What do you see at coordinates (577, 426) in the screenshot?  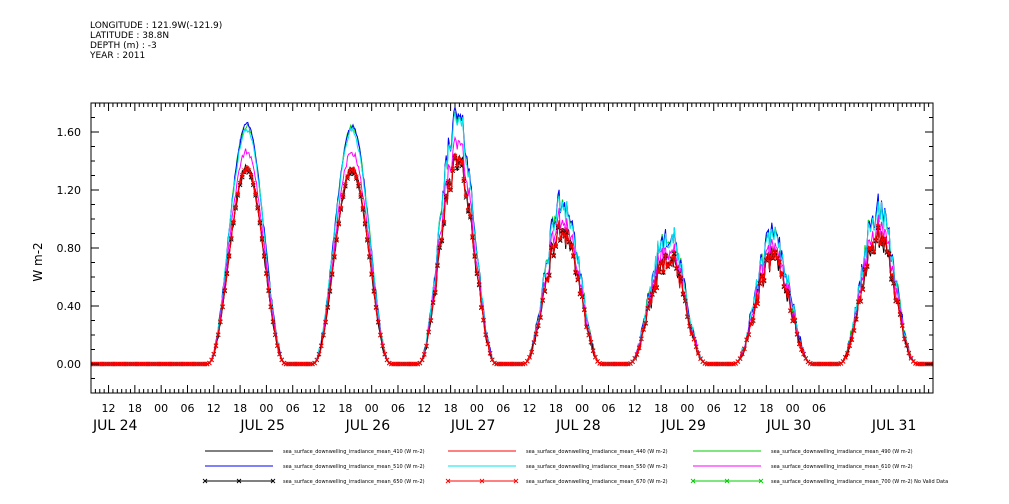 I see `x-date-label: JUL 28` at bounding box center [577, 426].